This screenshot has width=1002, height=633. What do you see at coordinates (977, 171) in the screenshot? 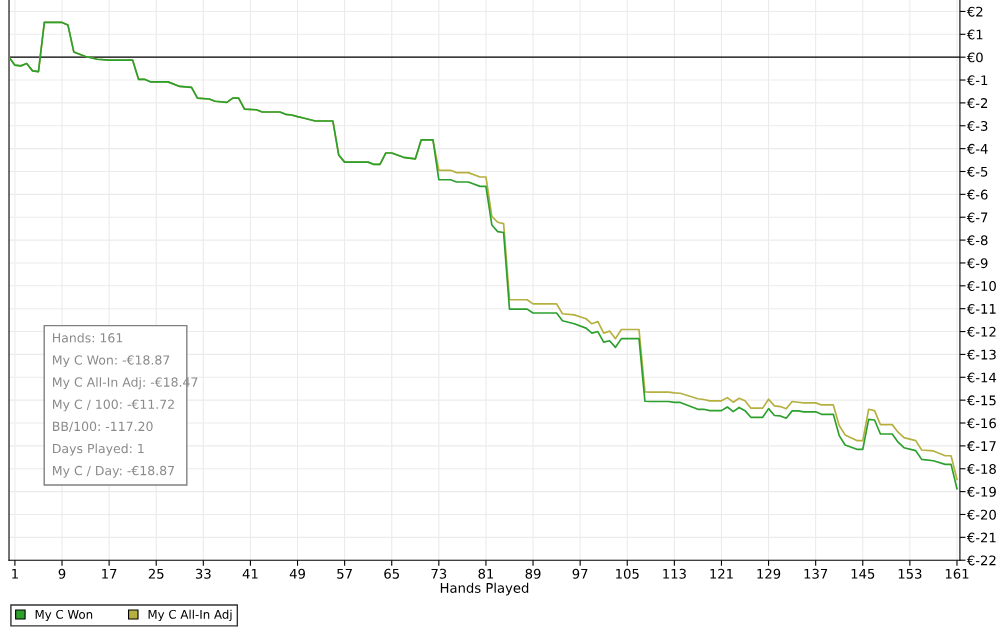
I see `y-tick-label: €-5` at bounding box center [977, 171].